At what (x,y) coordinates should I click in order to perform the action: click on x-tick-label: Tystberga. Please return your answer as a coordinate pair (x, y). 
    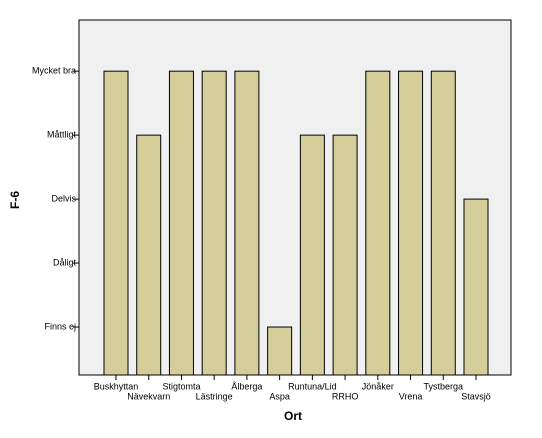
    Looking at the image, I should click on (444, 386).